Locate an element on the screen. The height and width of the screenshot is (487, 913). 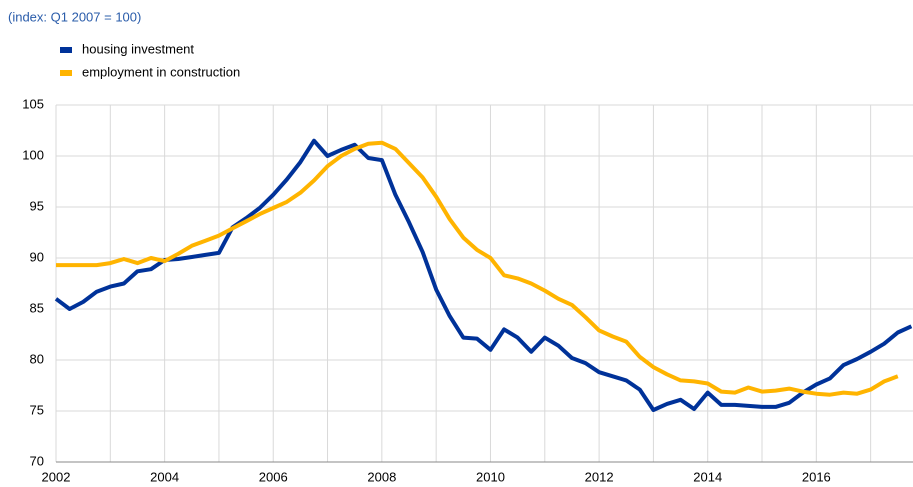
y-tick-label: 70 is located at coordinates (37, 460).